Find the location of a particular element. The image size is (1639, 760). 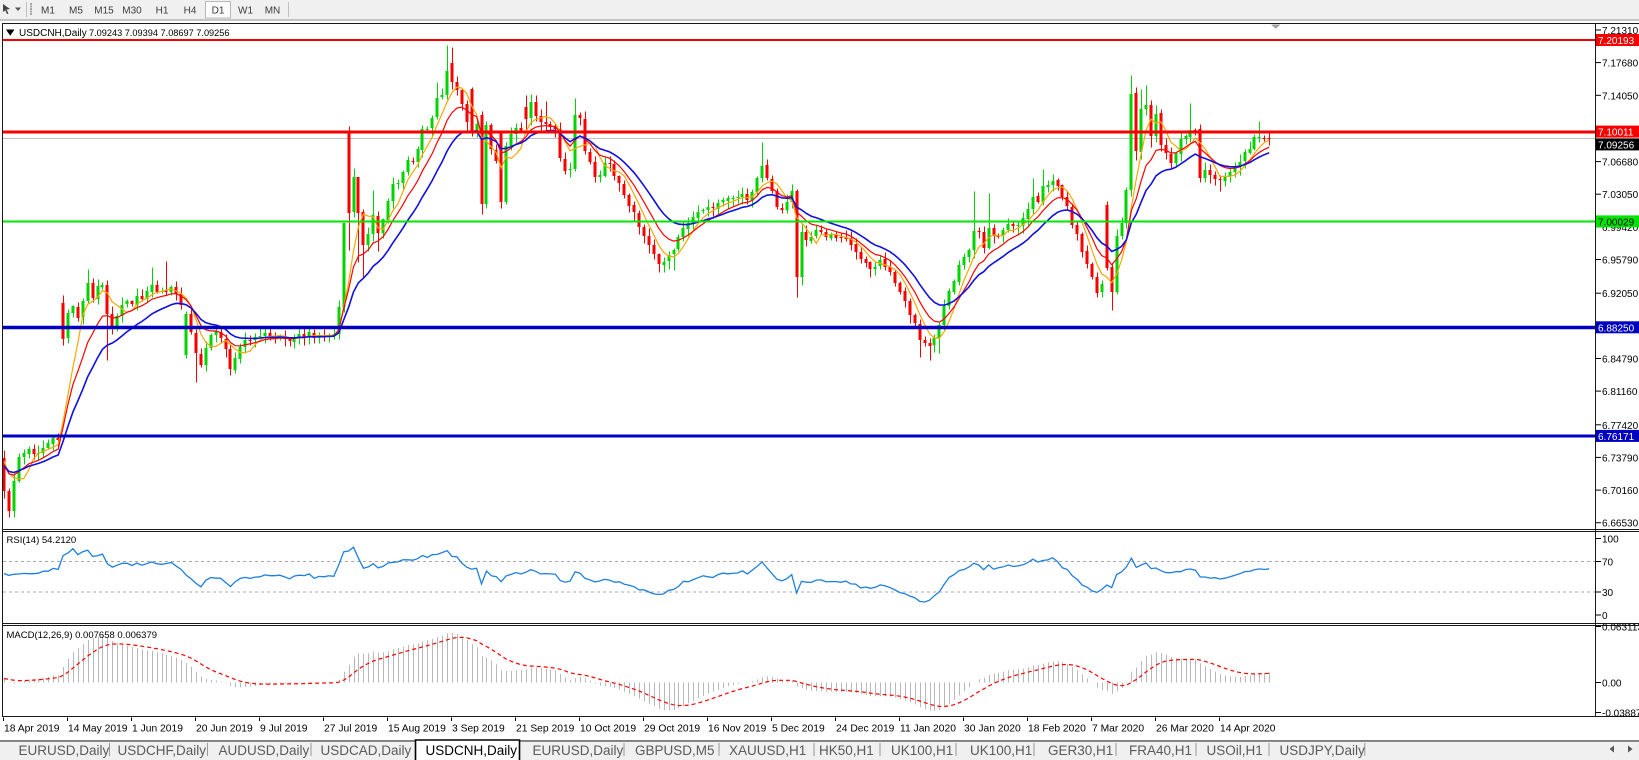

svg-text: USDCAD,Daily is located at coordinates (366, 750).